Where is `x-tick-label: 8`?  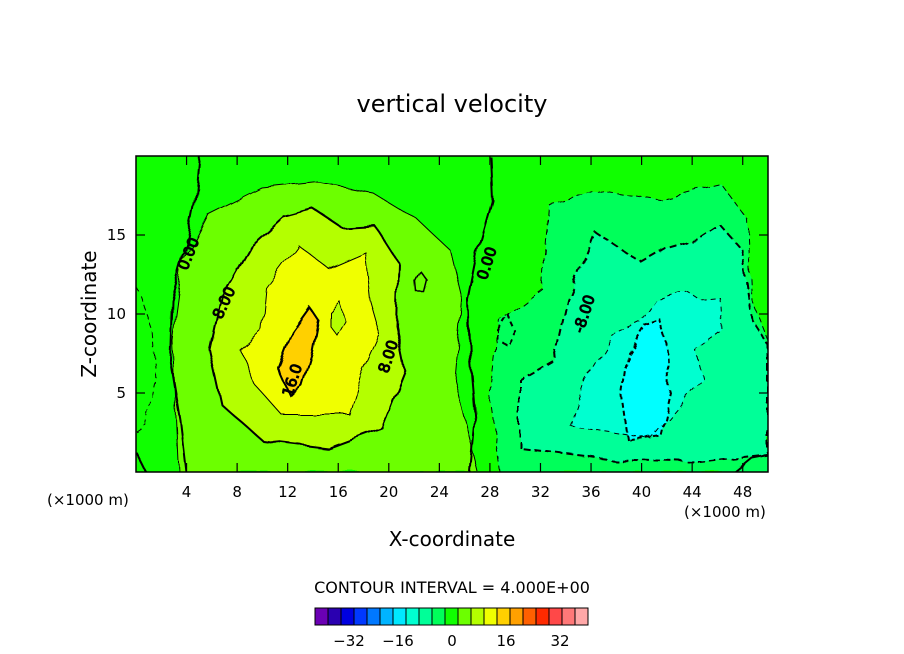 x-tick-label: 8 is located at coordinates (237, 492).